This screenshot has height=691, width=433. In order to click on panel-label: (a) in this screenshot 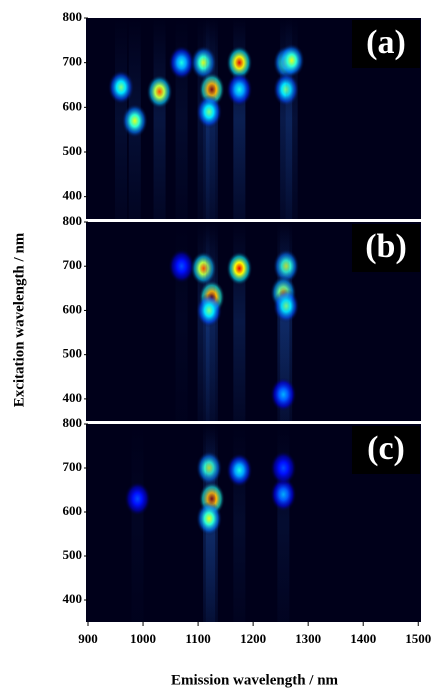, I will do `click(386, 42)`.